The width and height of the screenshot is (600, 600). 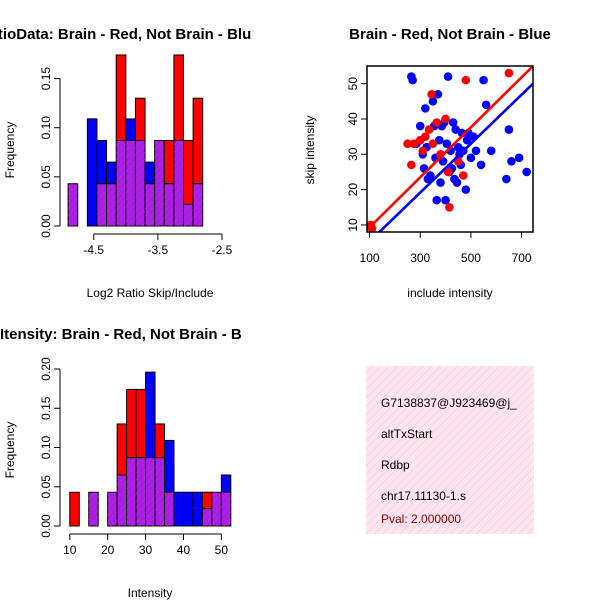 I want to click on intensity-histogram-xlabel: Intensity, so click(x=150, y=593).